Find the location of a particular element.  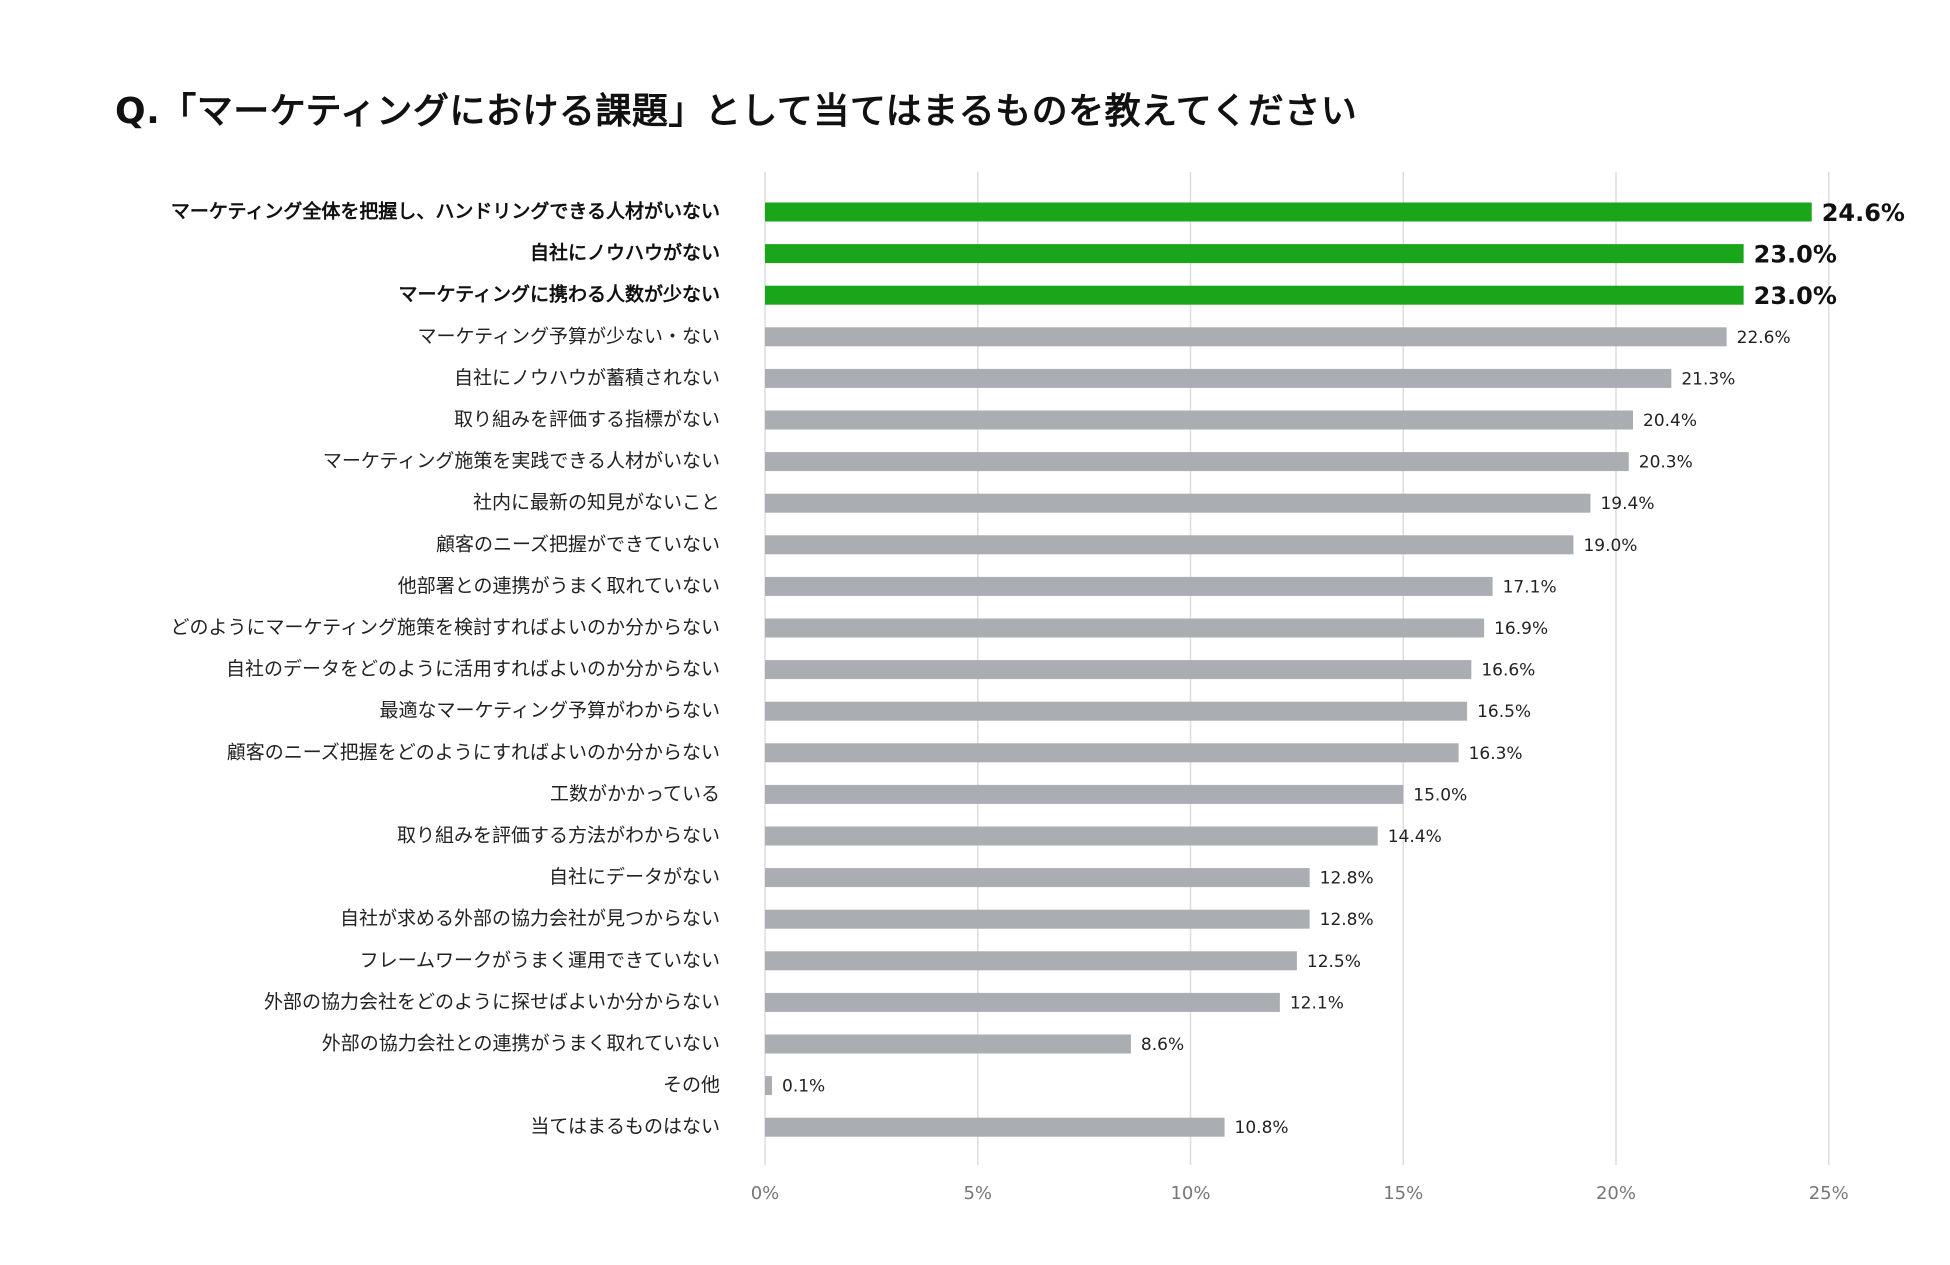

value-label: 22.6% is located at coordinates (1764, 338).